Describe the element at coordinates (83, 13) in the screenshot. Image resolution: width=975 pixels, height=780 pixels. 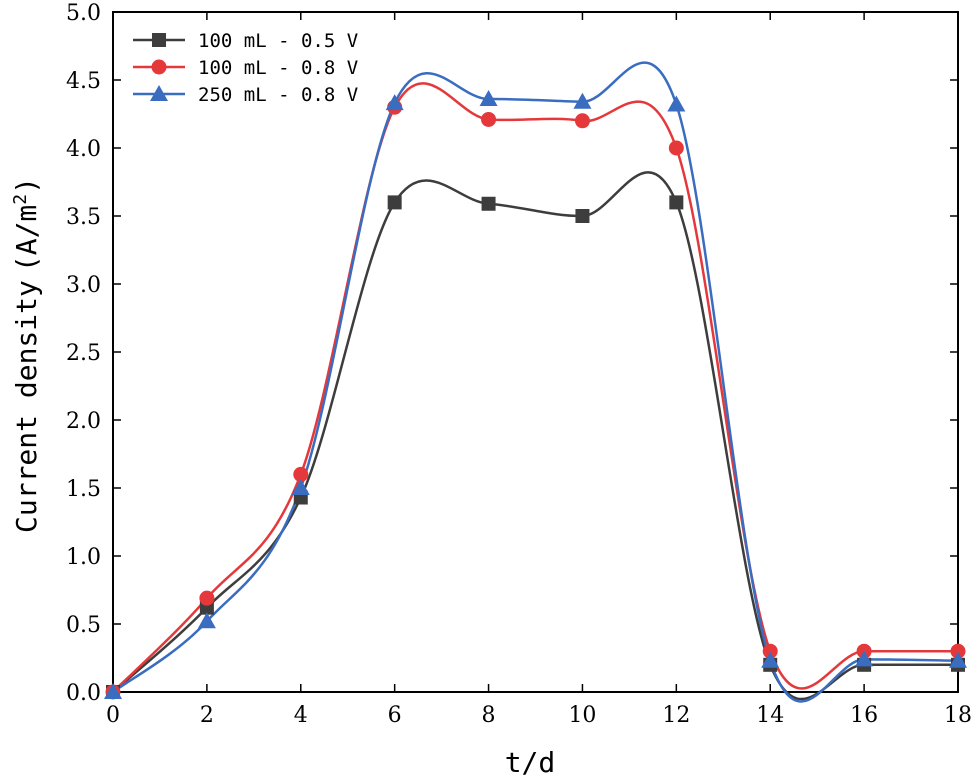
I see `y-tick-label: 5.0` at that location.